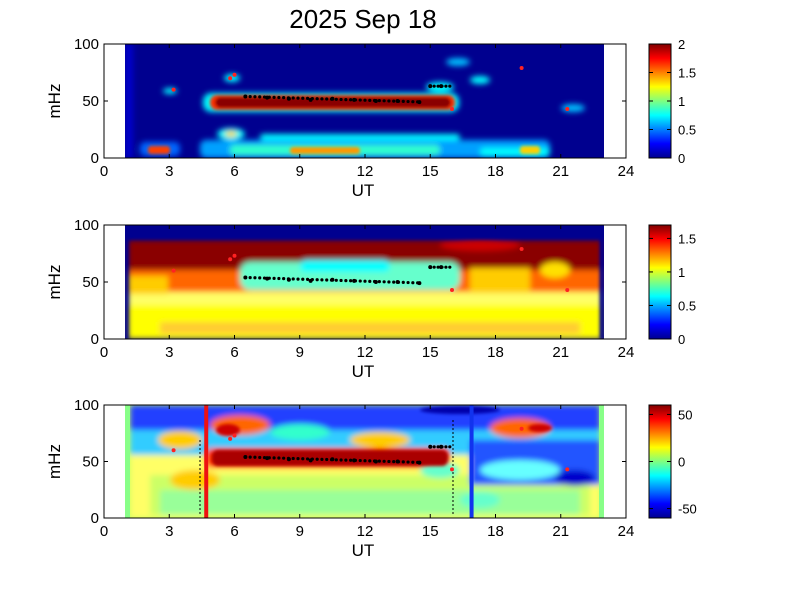 The width and height of the screenshot is (801, 600). What do you see at coordinates (86, 44) in the screenshot?
I see `y-tick-label: 100` at bounding box center [86, 44].